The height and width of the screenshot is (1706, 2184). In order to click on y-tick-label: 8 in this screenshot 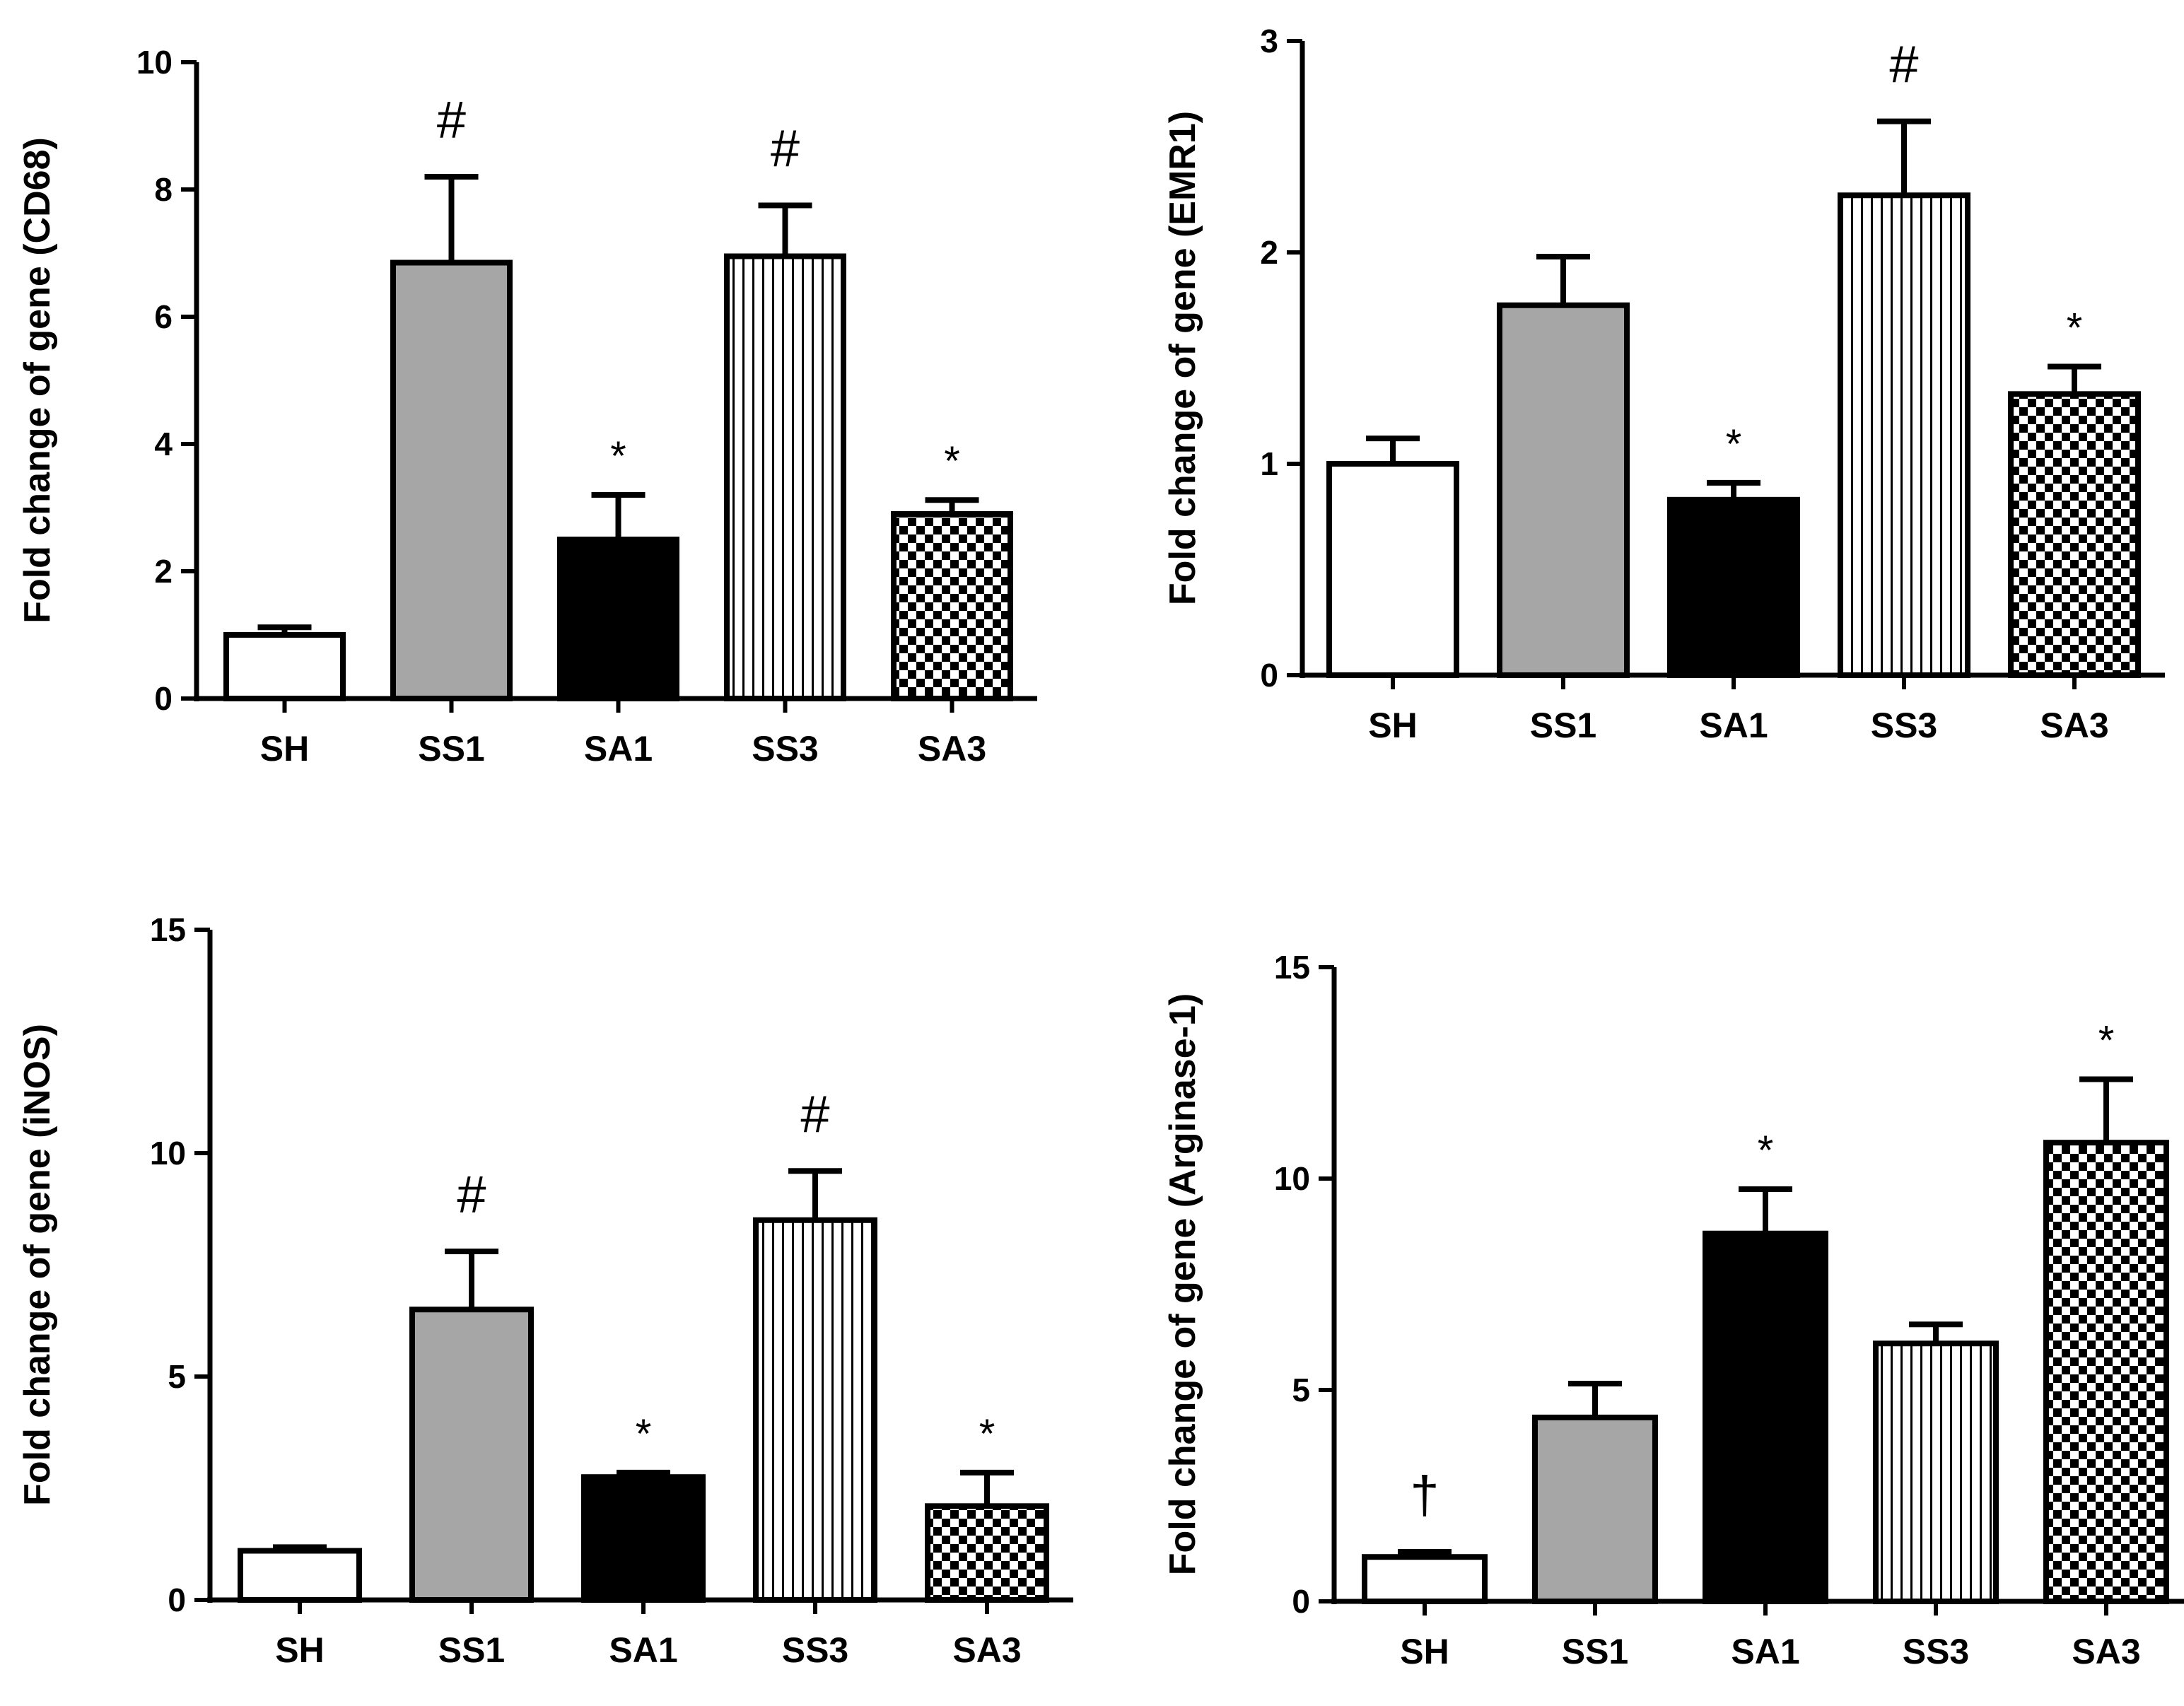, I will do `click(163, 189)`.